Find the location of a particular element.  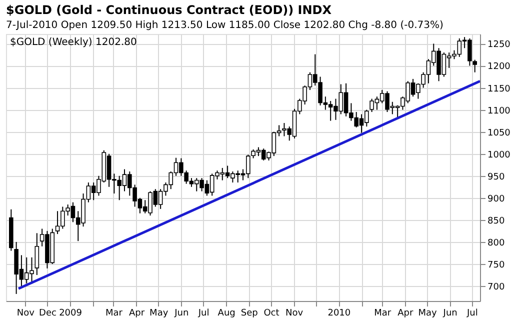

x-tick-label: 2009 is located at coordinates (70, 313).